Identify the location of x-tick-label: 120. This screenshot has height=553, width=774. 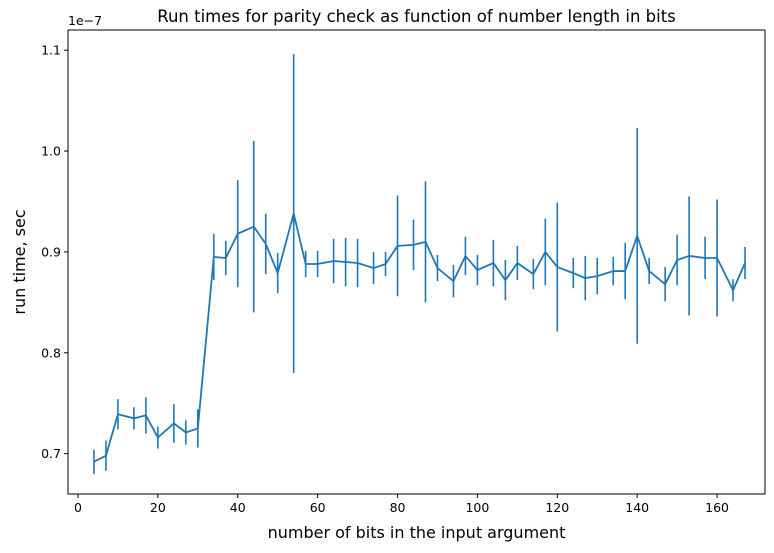
(557, 507).